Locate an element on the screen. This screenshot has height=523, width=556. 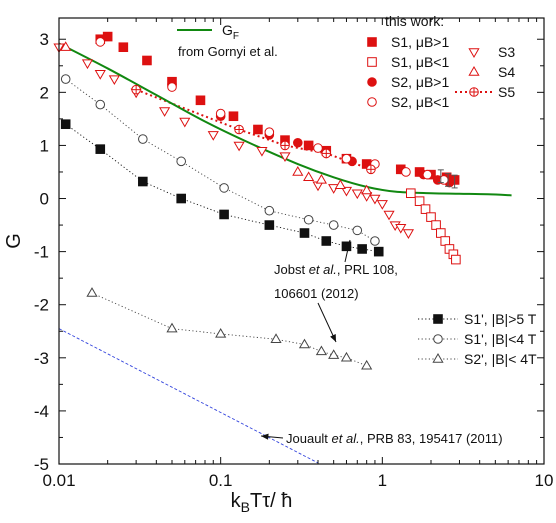
y-tick-label: 3 is located at coordinates (44, 39).